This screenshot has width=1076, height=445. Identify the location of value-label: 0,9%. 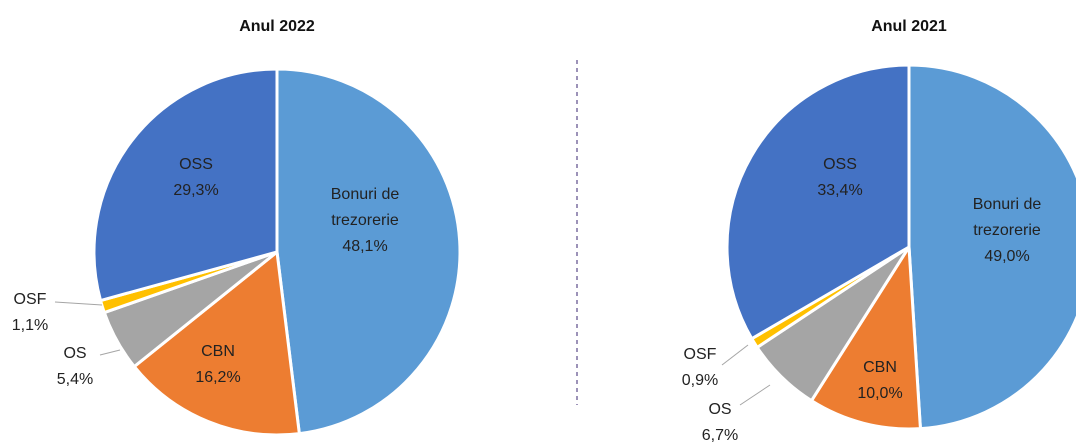
(700, 380).